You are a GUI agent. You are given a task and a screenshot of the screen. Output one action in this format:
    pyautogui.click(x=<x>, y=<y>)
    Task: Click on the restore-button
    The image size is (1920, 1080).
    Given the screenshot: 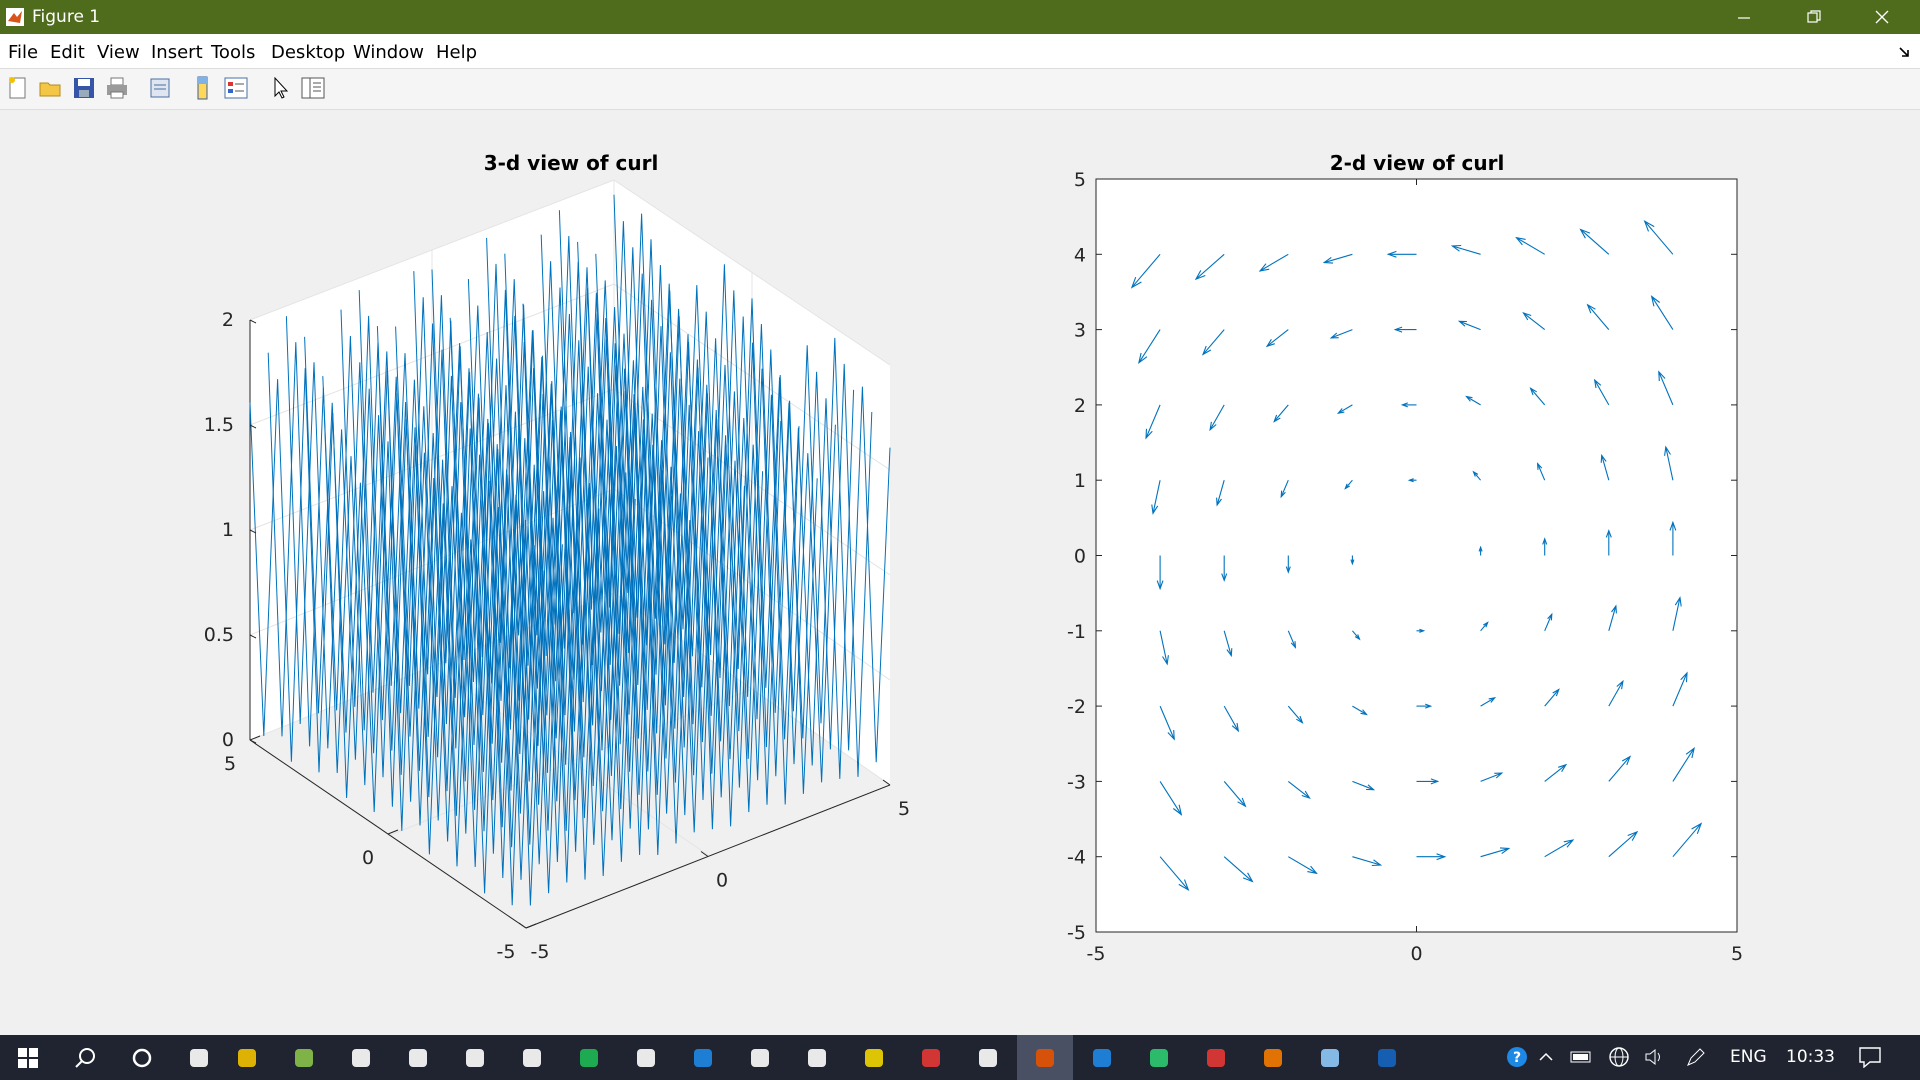 What is the action you would take?
    pyautogui.click(x=1814, y=17)
    